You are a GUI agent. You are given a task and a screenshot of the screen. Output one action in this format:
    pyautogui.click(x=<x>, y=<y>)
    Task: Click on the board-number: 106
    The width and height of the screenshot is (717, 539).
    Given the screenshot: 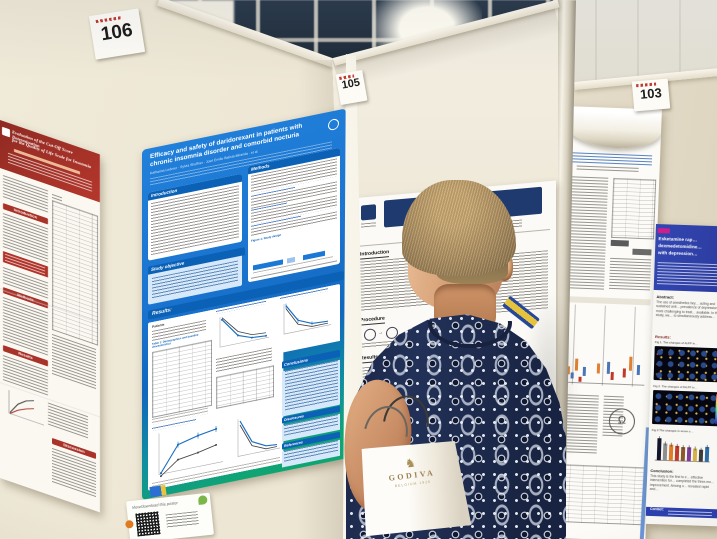 What is the action you would take?
    pyautogui.click(x=117, y=32)
    